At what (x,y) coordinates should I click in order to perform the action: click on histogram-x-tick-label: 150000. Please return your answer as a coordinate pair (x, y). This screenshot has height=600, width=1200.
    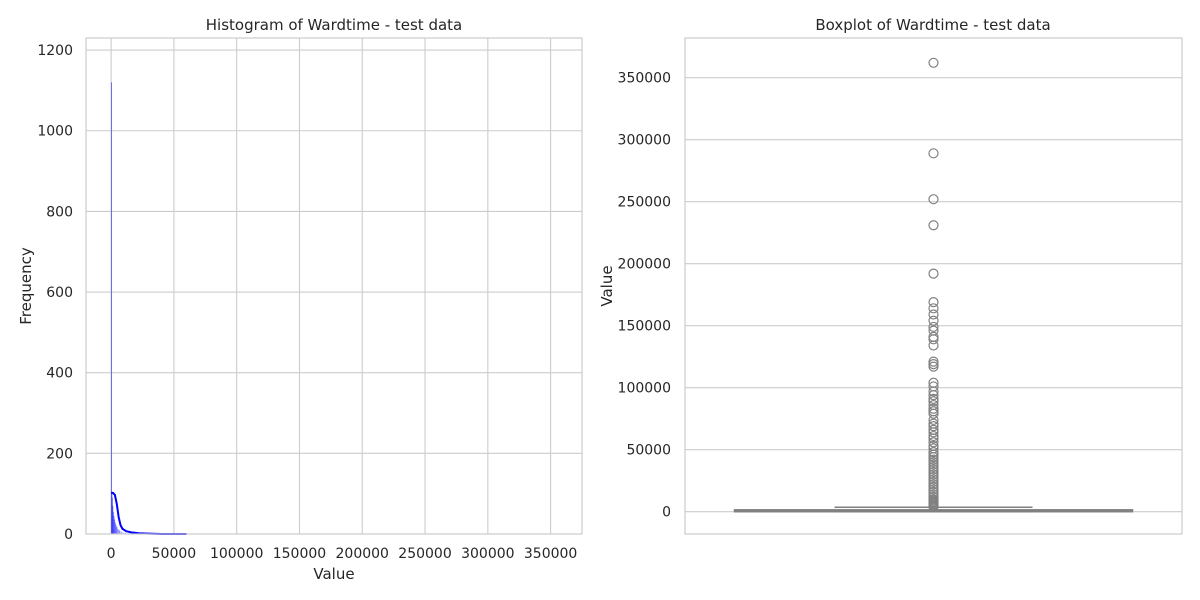
    Looking at the image, I should click on (299, 554).